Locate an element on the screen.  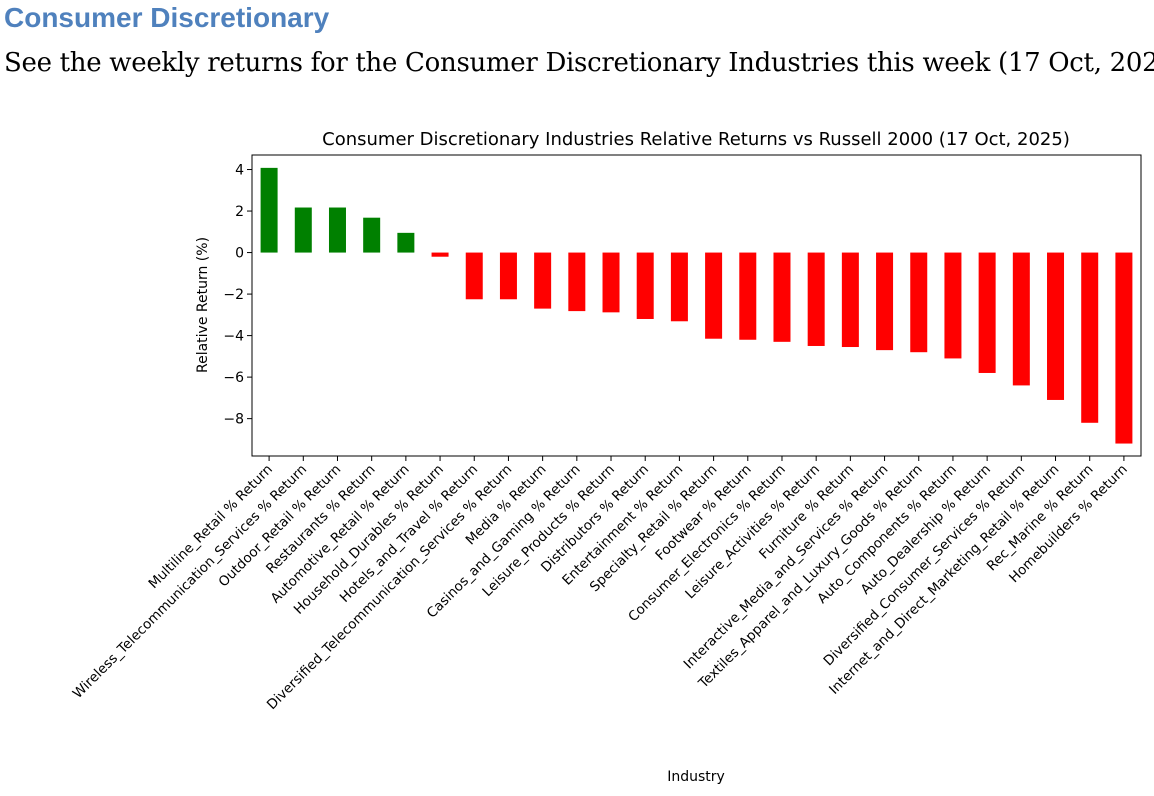
y-tick-label: 4 is located at coordinates (239, 171).